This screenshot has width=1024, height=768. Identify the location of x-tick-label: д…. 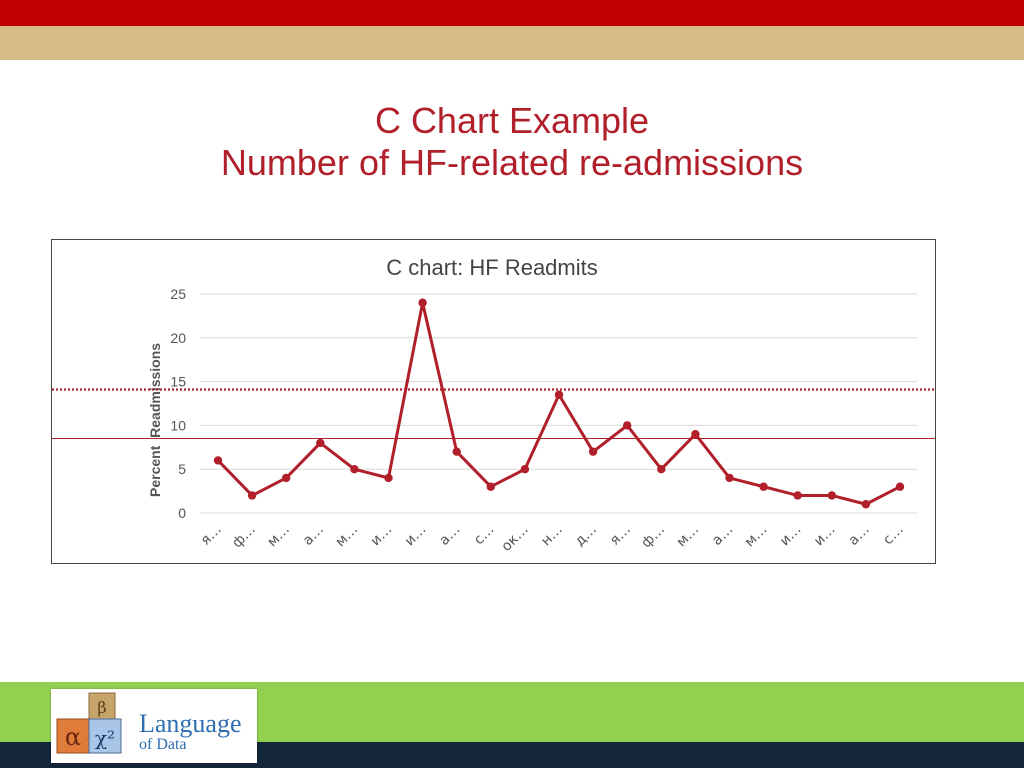
(586, 536).